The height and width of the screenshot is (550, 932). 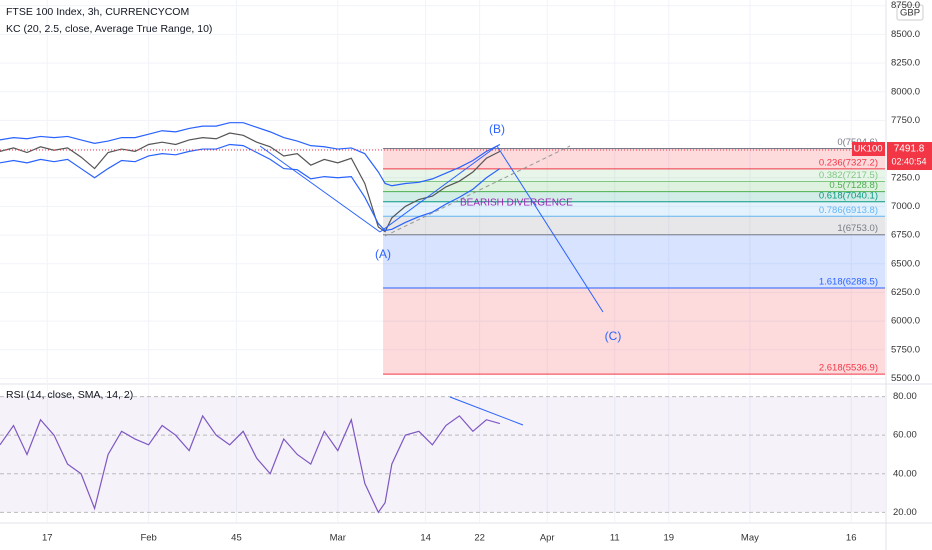 I want to click on currency-box, so click(x=910, y=12).